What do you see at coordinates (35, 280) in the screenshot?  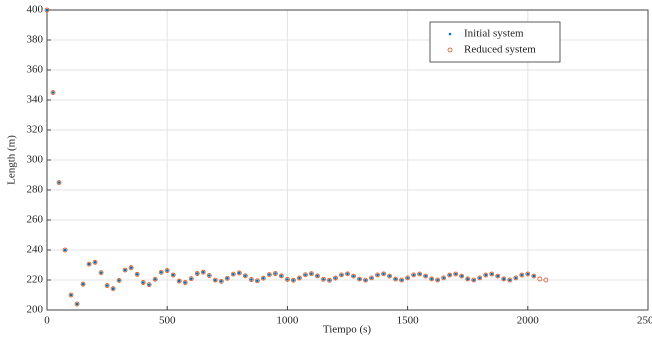 I see `y-tick-label: 220` at bounding box center [35, 280].